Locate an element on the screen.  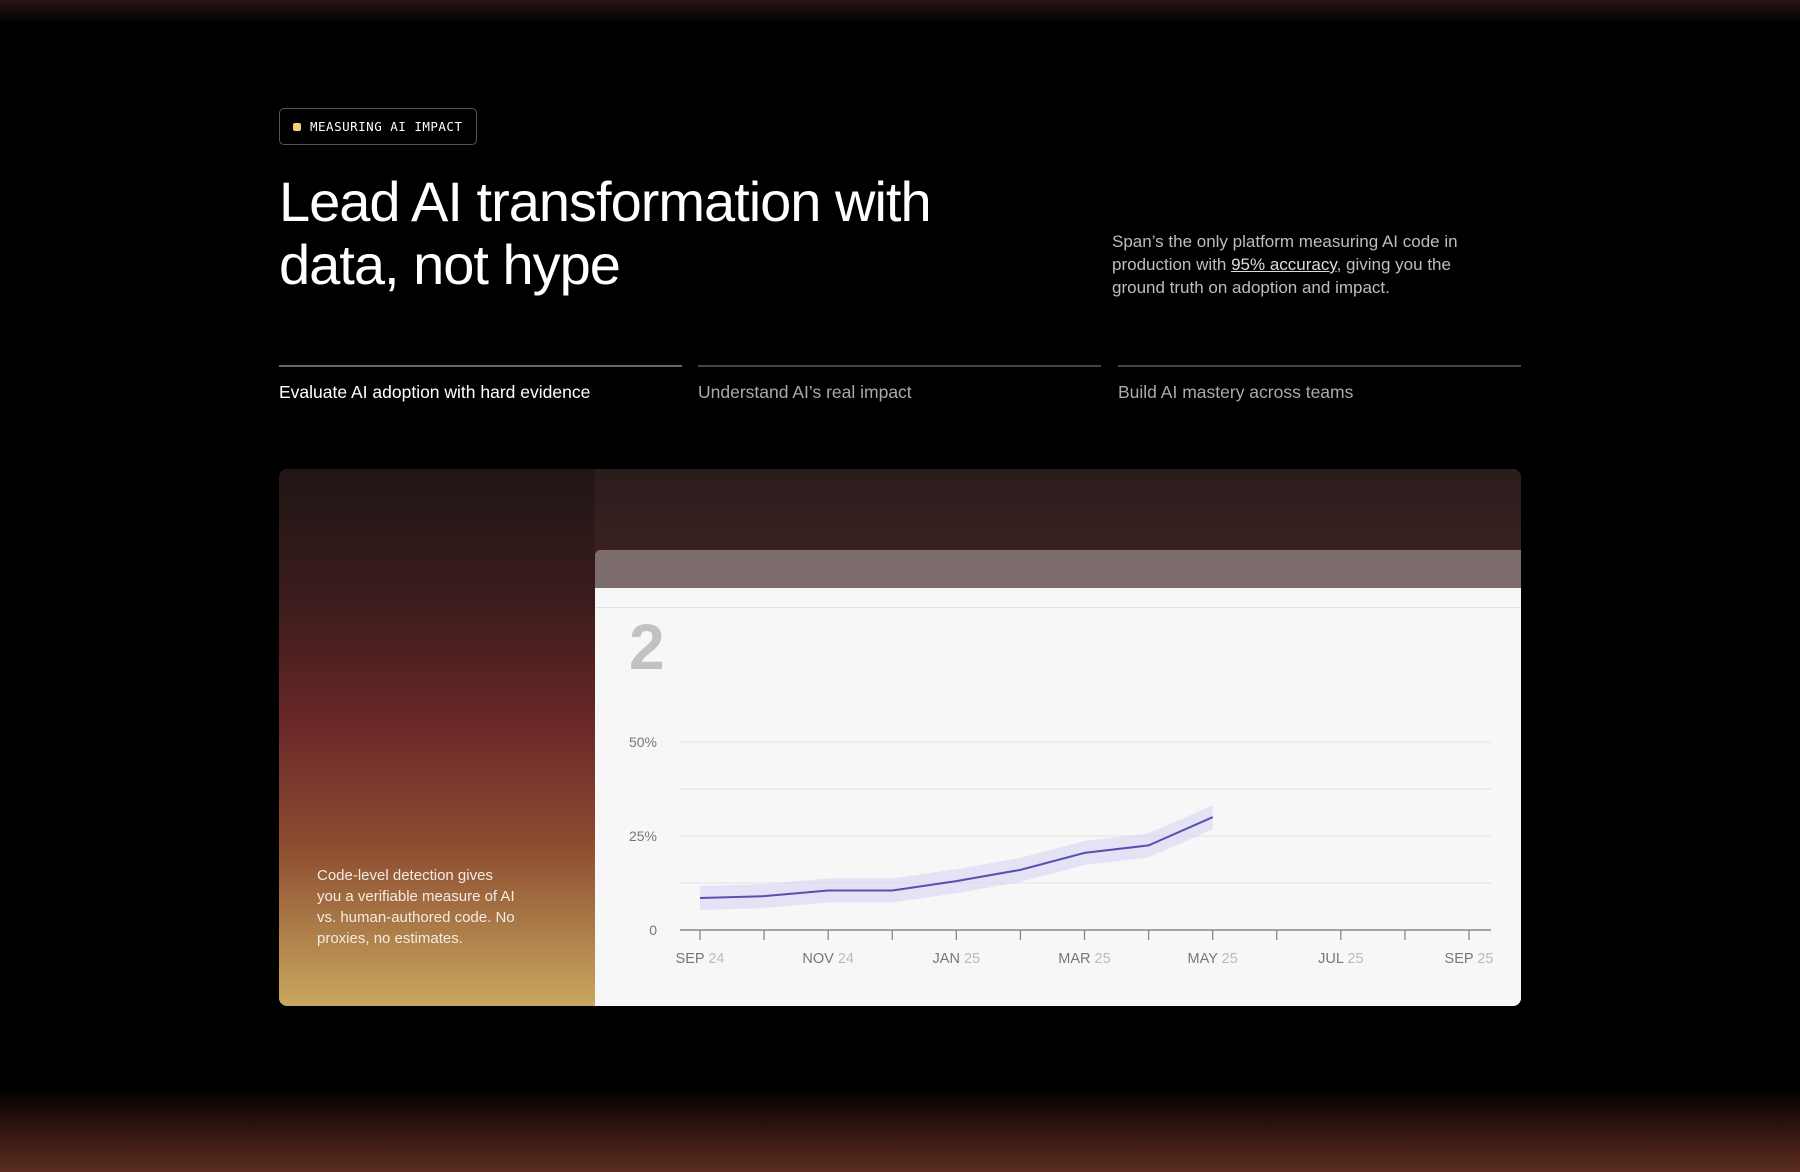
big-number: 2 is located at coordinates (647, 647).